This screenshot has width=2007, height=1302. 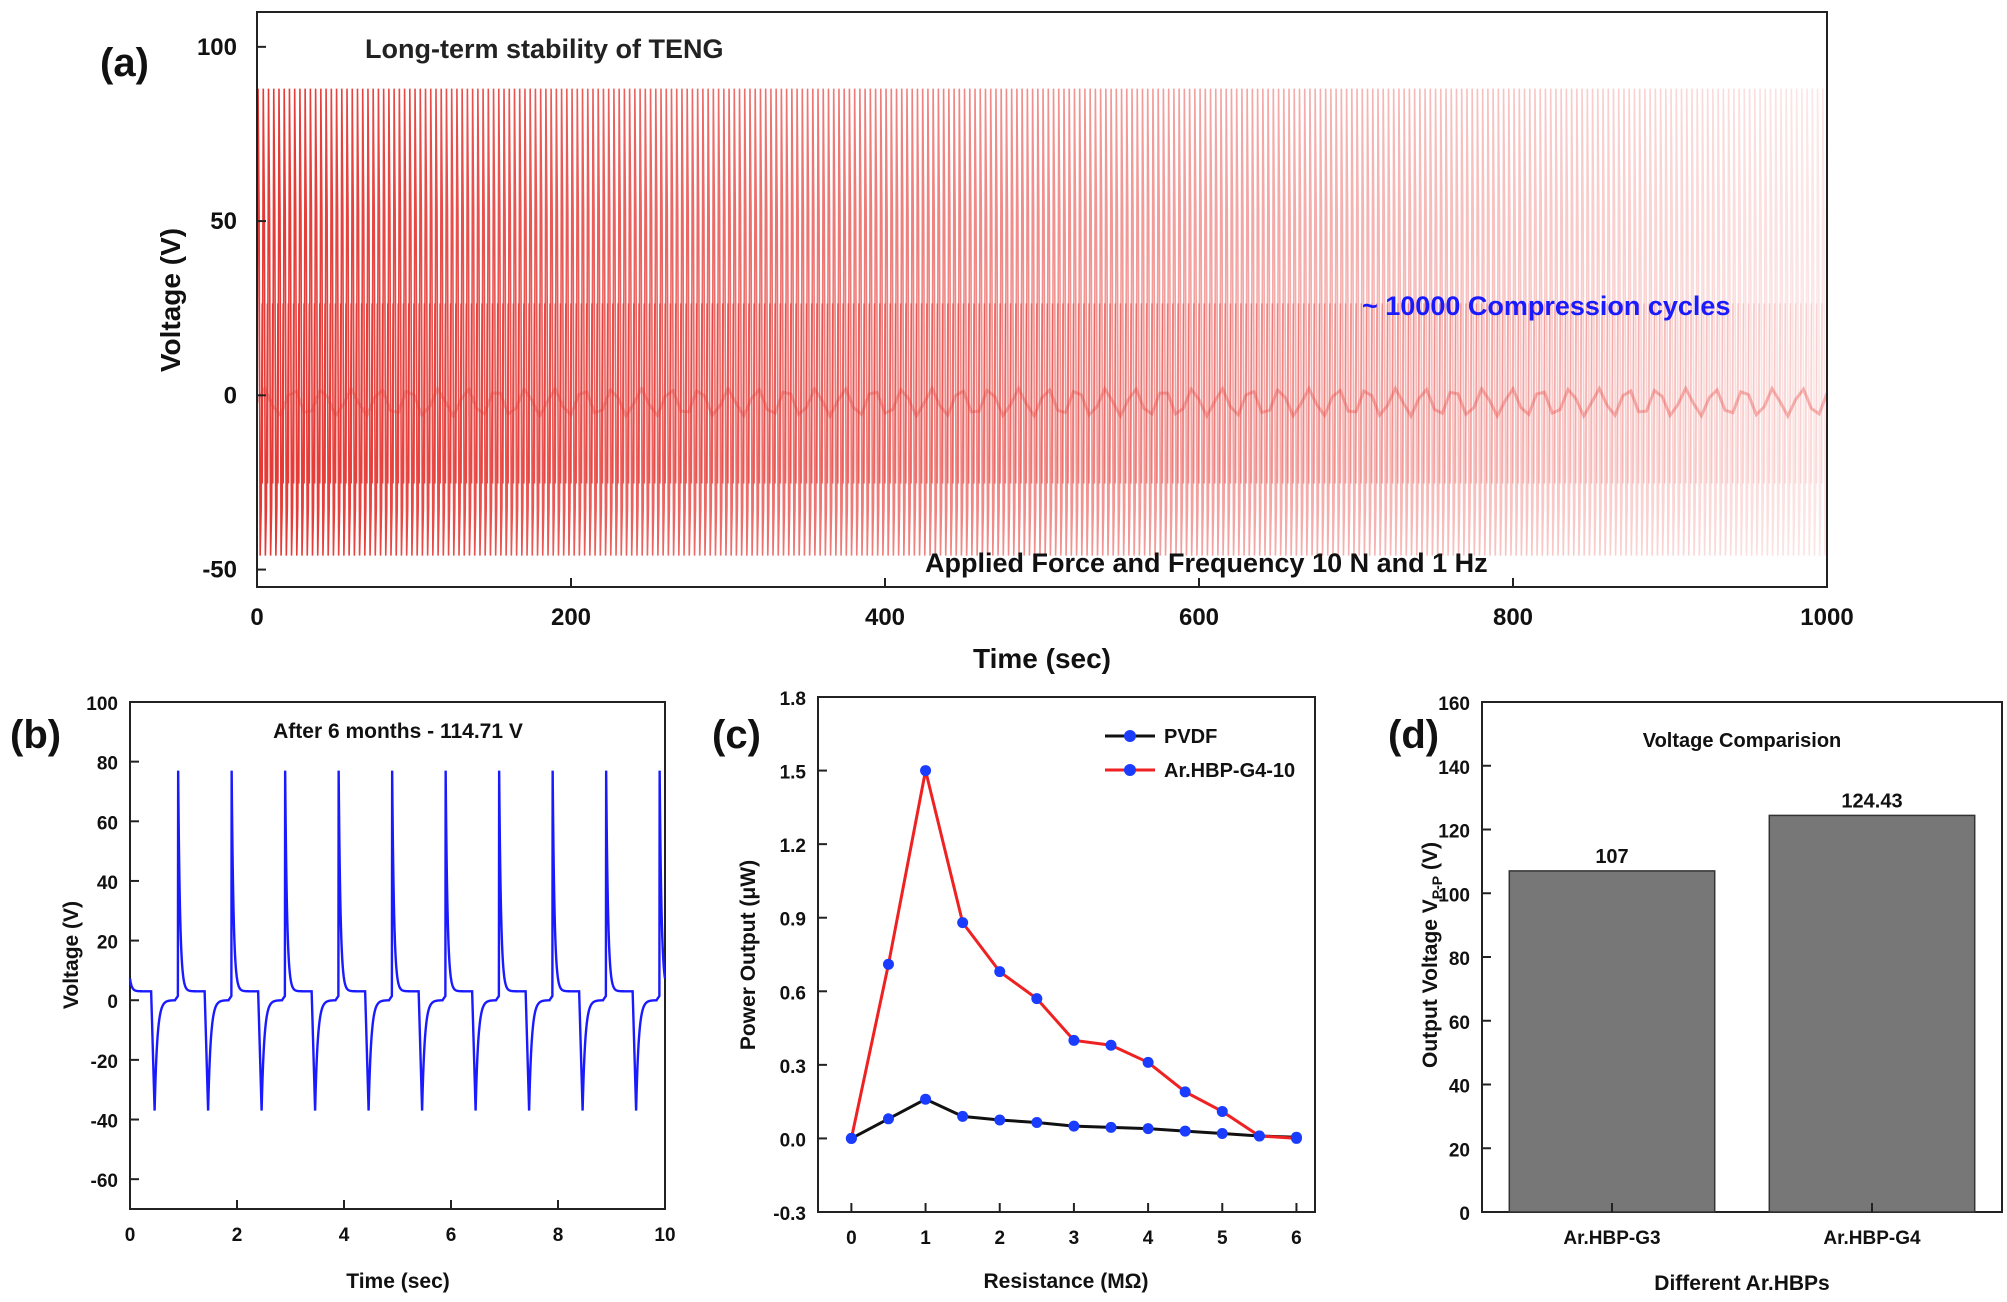 I want to click on panel-a-x-axis-title: Time (sec), so click(x=1042, y=658).